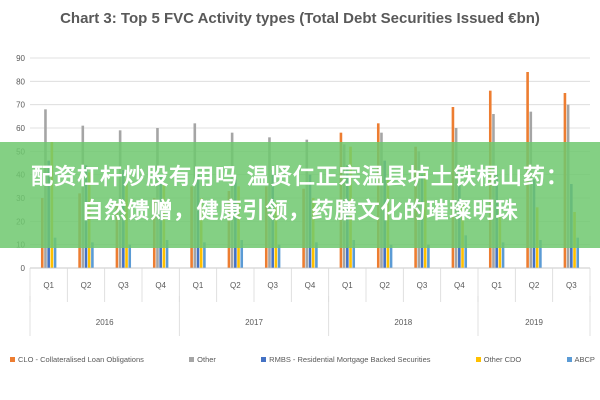  Describe the element at coordinates (206, 359) in the screenshot. I see `legend-label: Other` at that location.